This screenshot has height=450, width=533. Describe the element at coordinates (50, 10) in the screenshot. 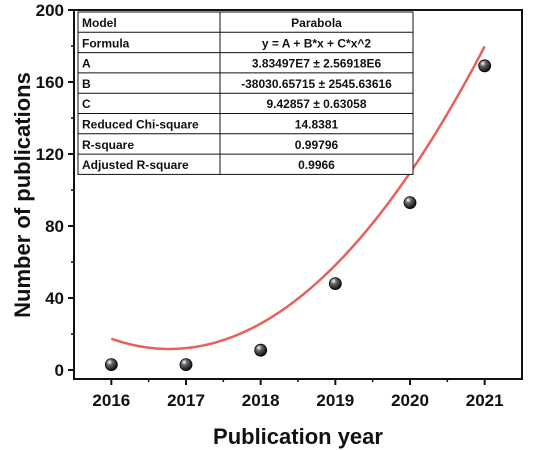

I see `y-tick-label: 200` at that location.